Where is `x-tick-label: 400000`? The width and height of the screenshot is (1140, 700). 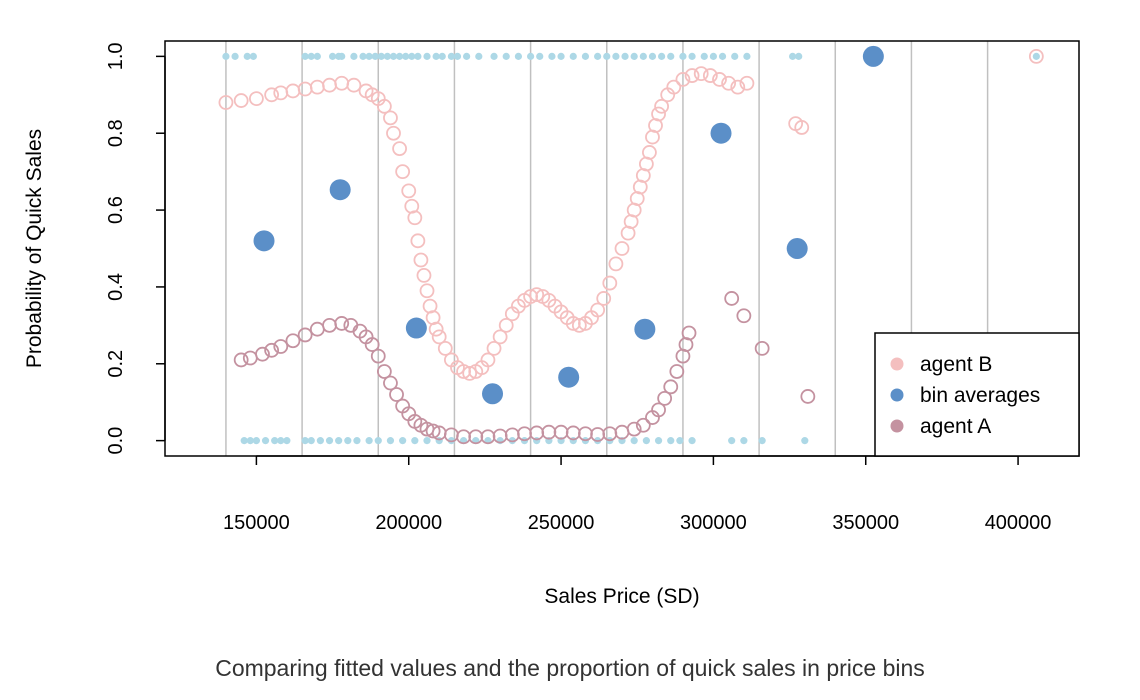 x-tick-label: 400000 is located at coordinates (1018, 523).